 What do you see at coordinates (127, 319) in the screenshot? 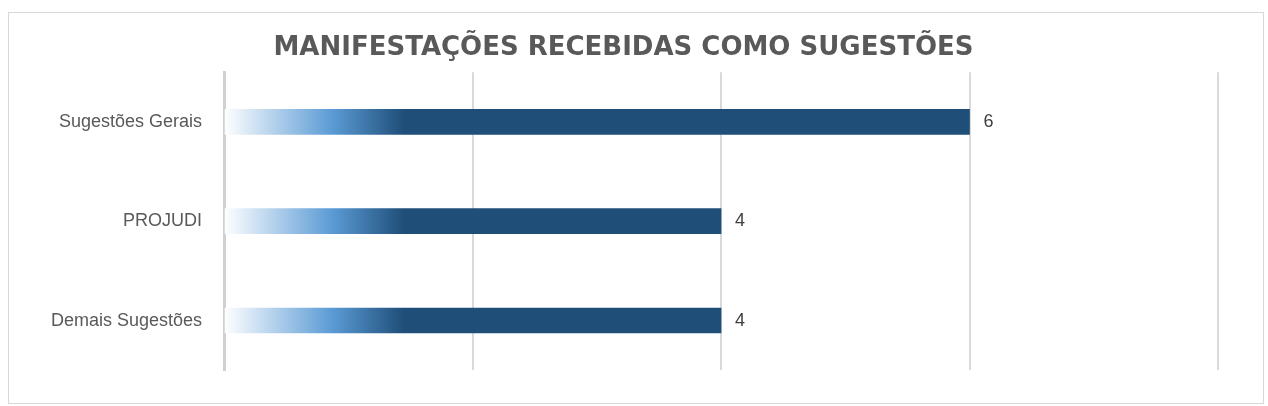
I see `y-tick-label: Demais Sugestões` at bounding box center [127, 319].